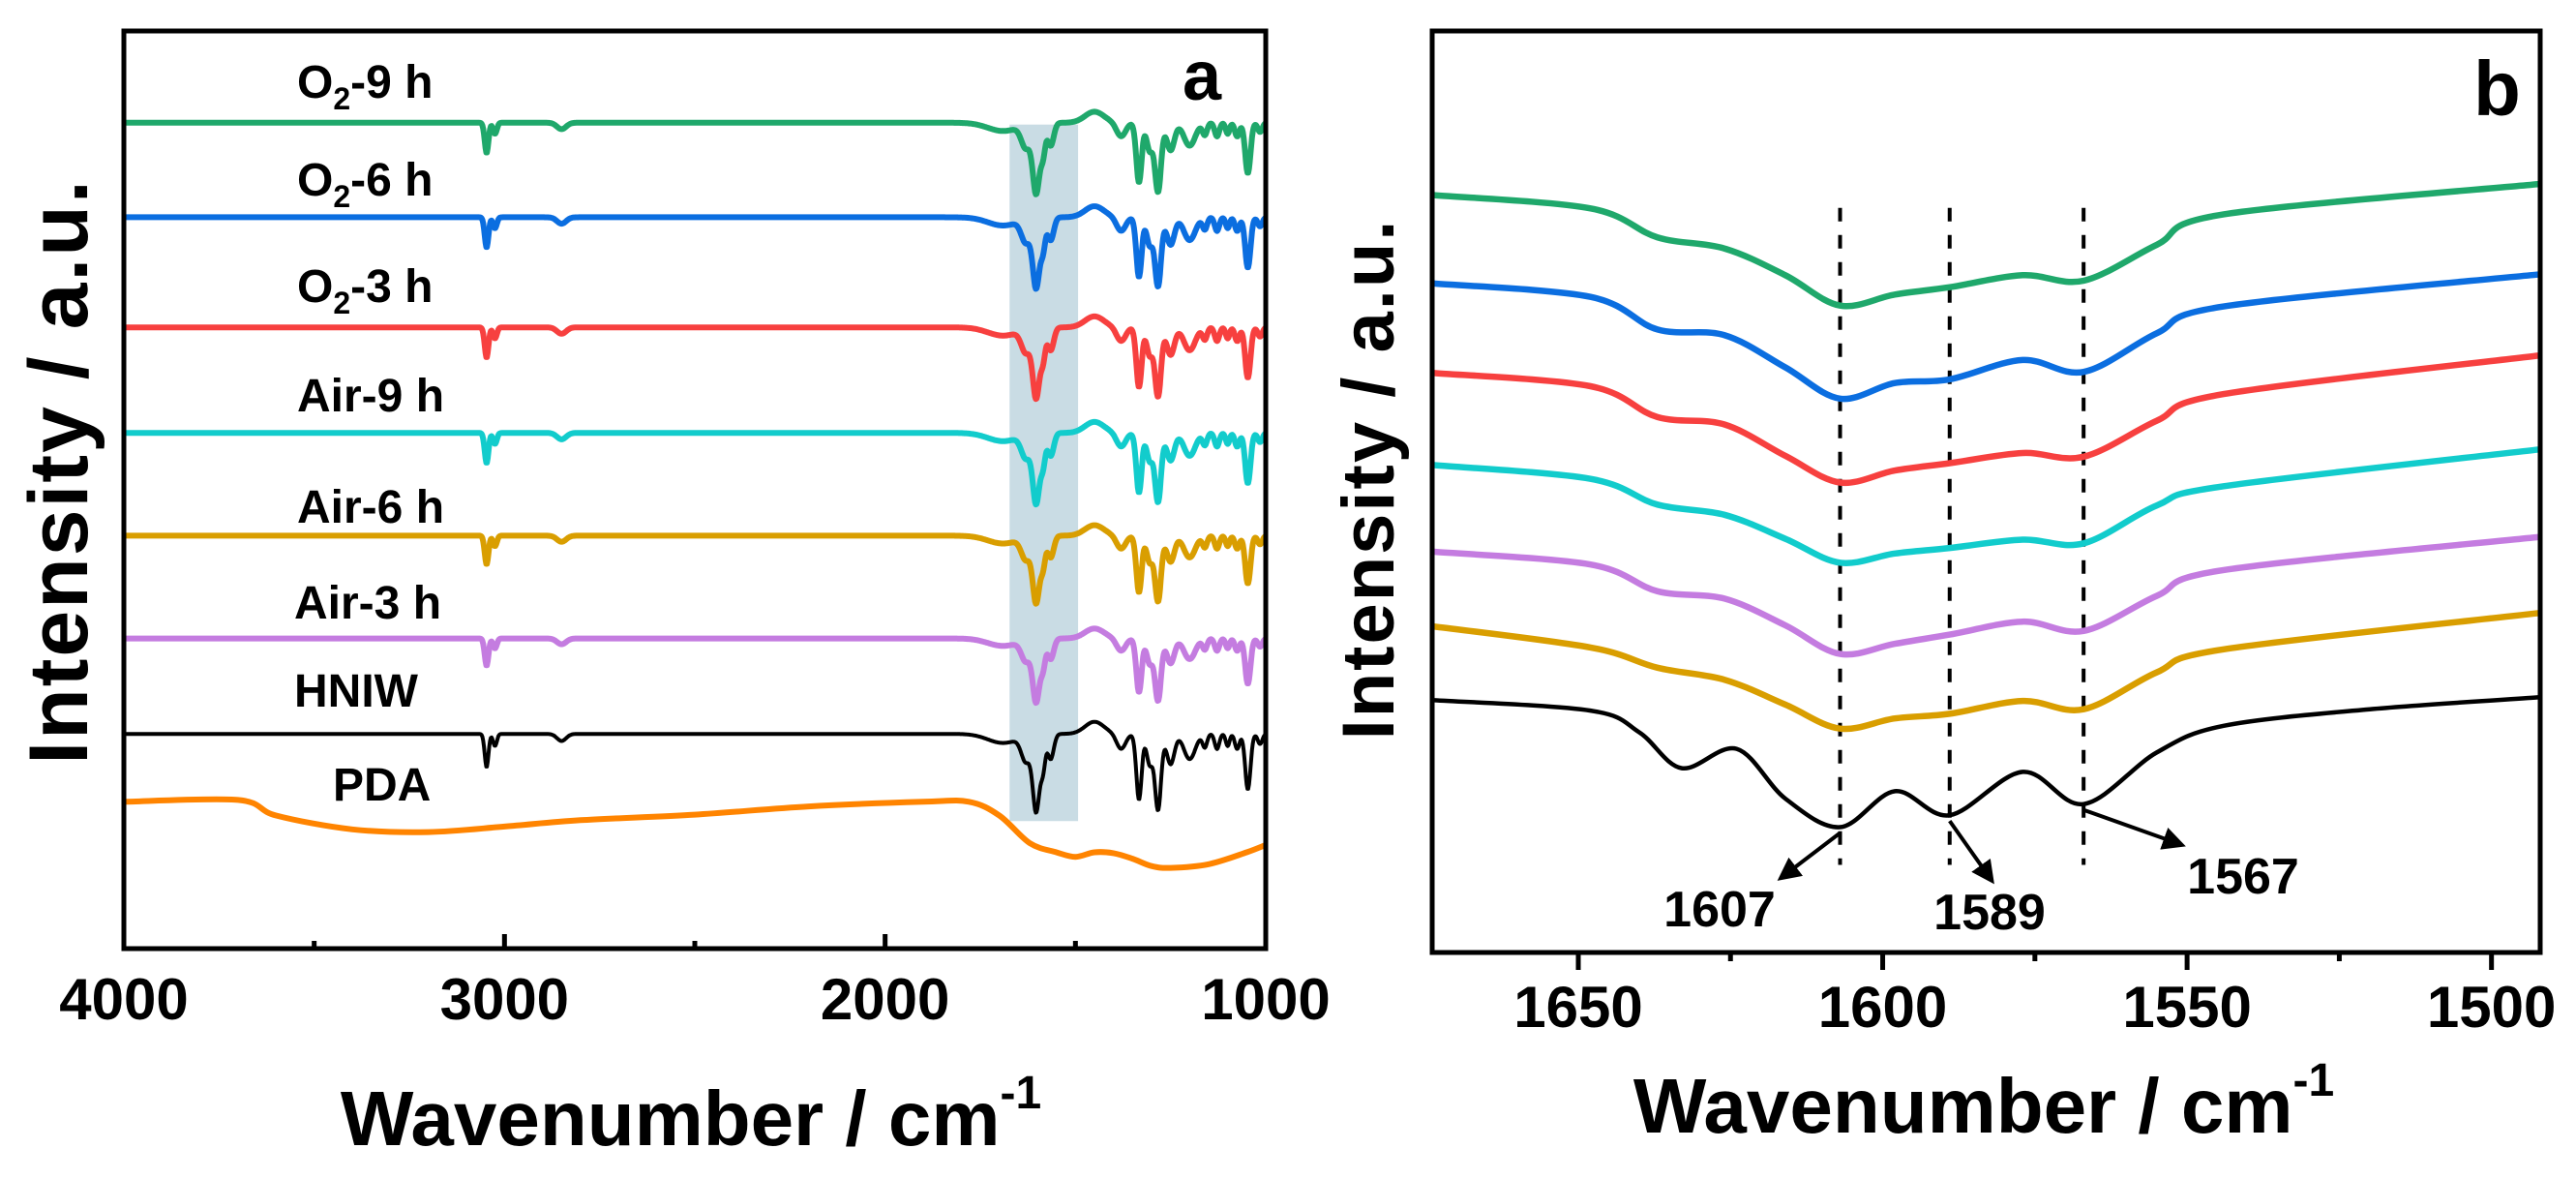 The height and width of the screenshot is (1179, 2576). I want to click on x-tick-label: 1500, so click(2491, 1008).